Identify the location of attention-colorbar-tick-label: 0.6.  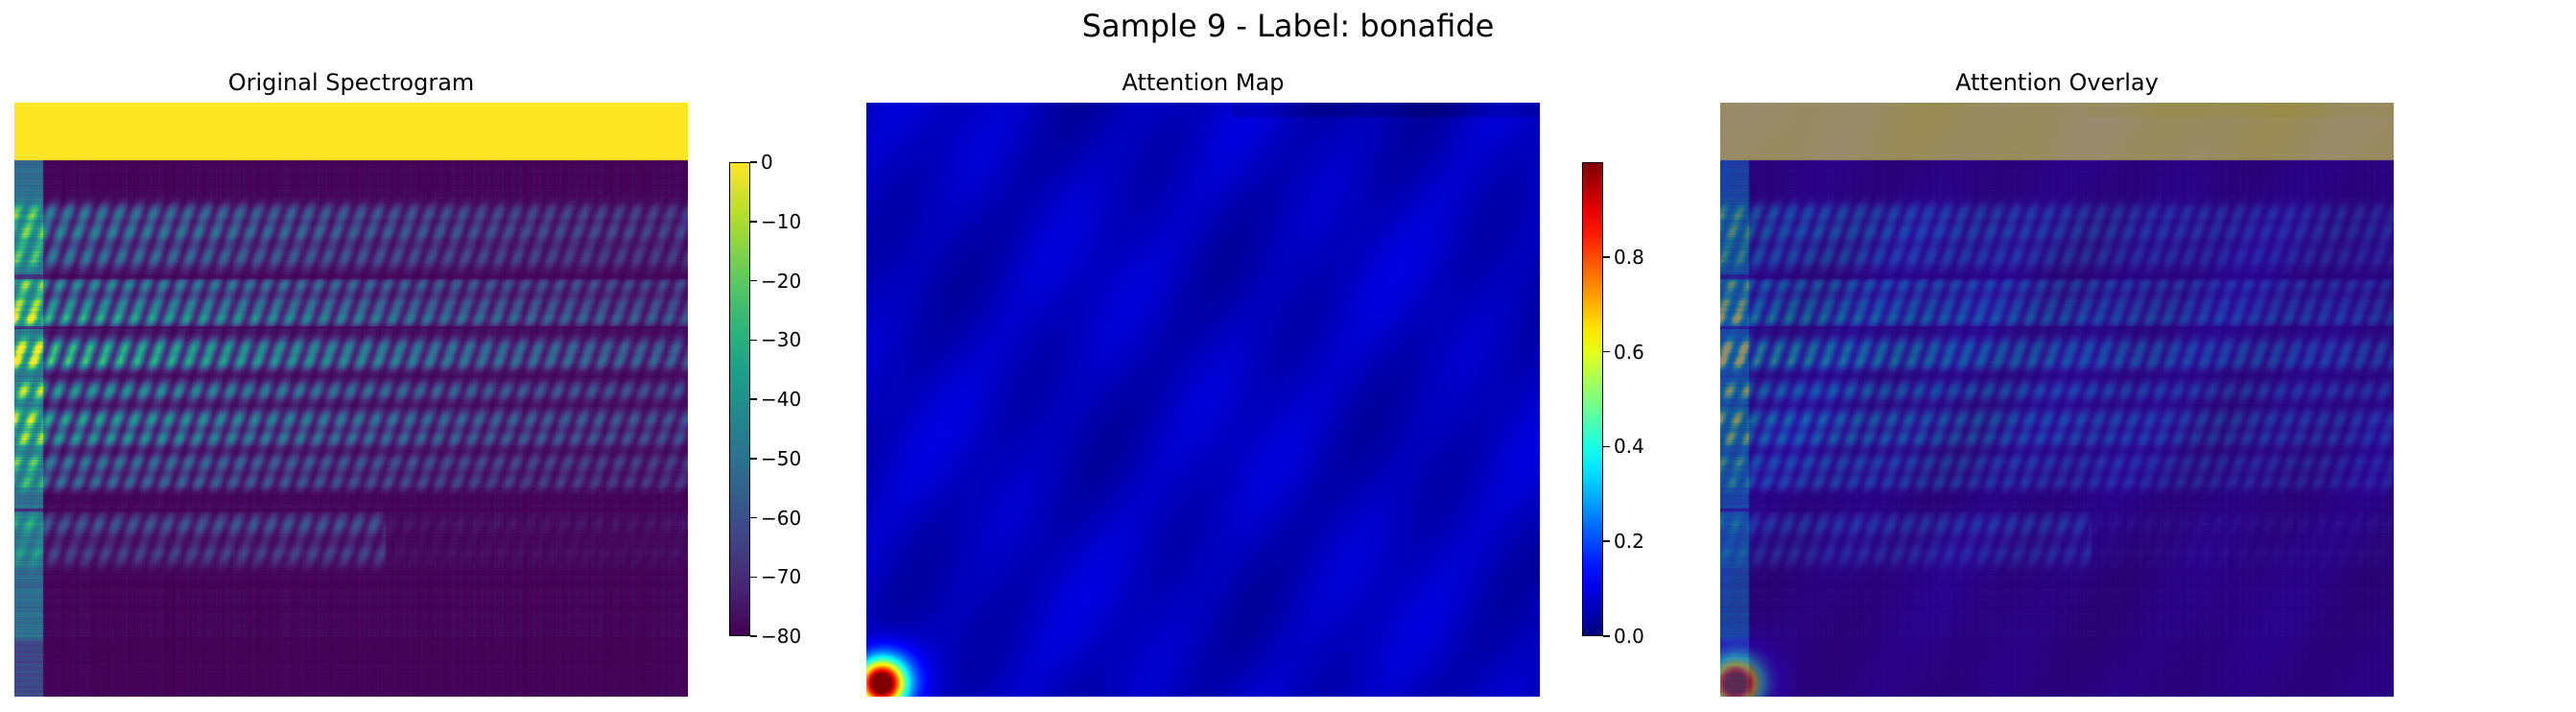
(1629, 352).